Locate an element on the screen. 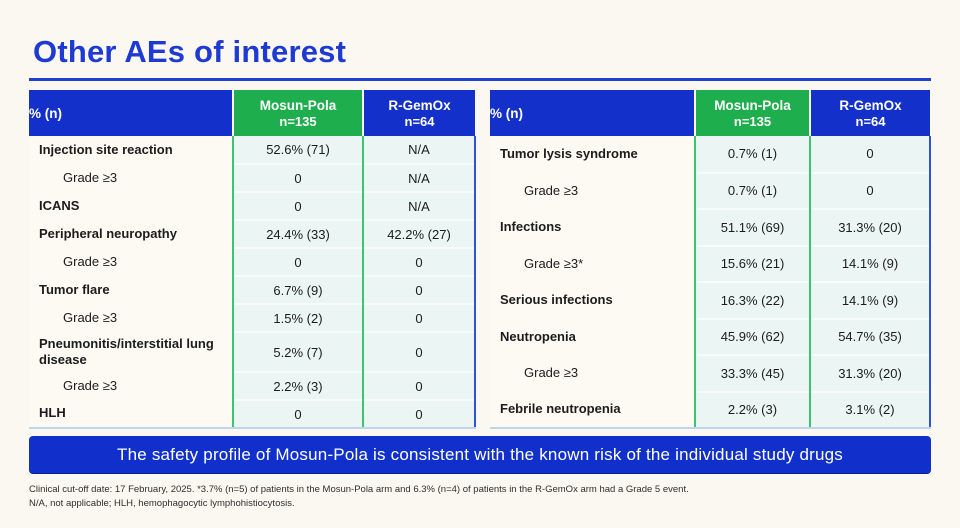  table-row: Grade ≥3 0 0 is located at coordinates (252, 261).